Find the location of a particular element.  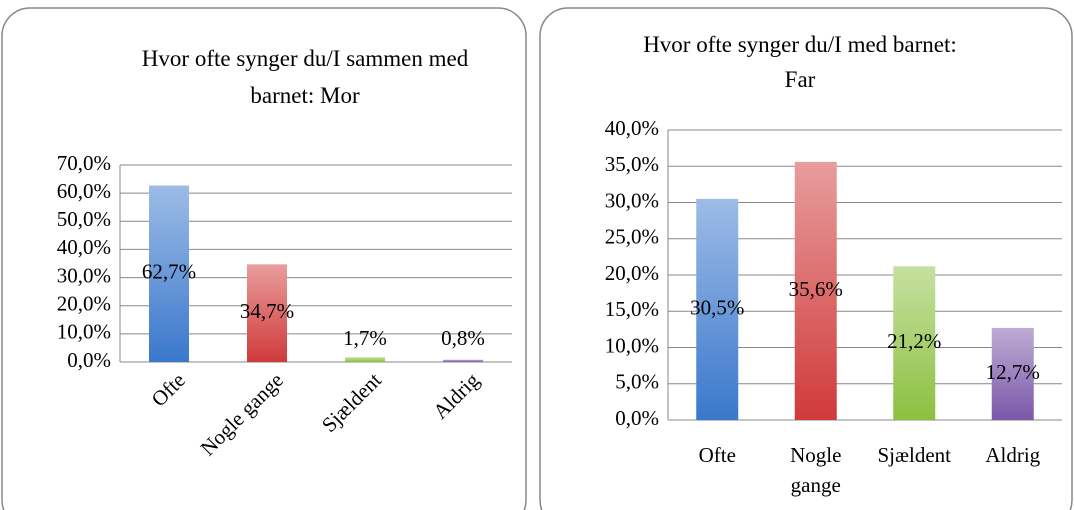

data-label: 34,7% is located at coordinates (267, 311).